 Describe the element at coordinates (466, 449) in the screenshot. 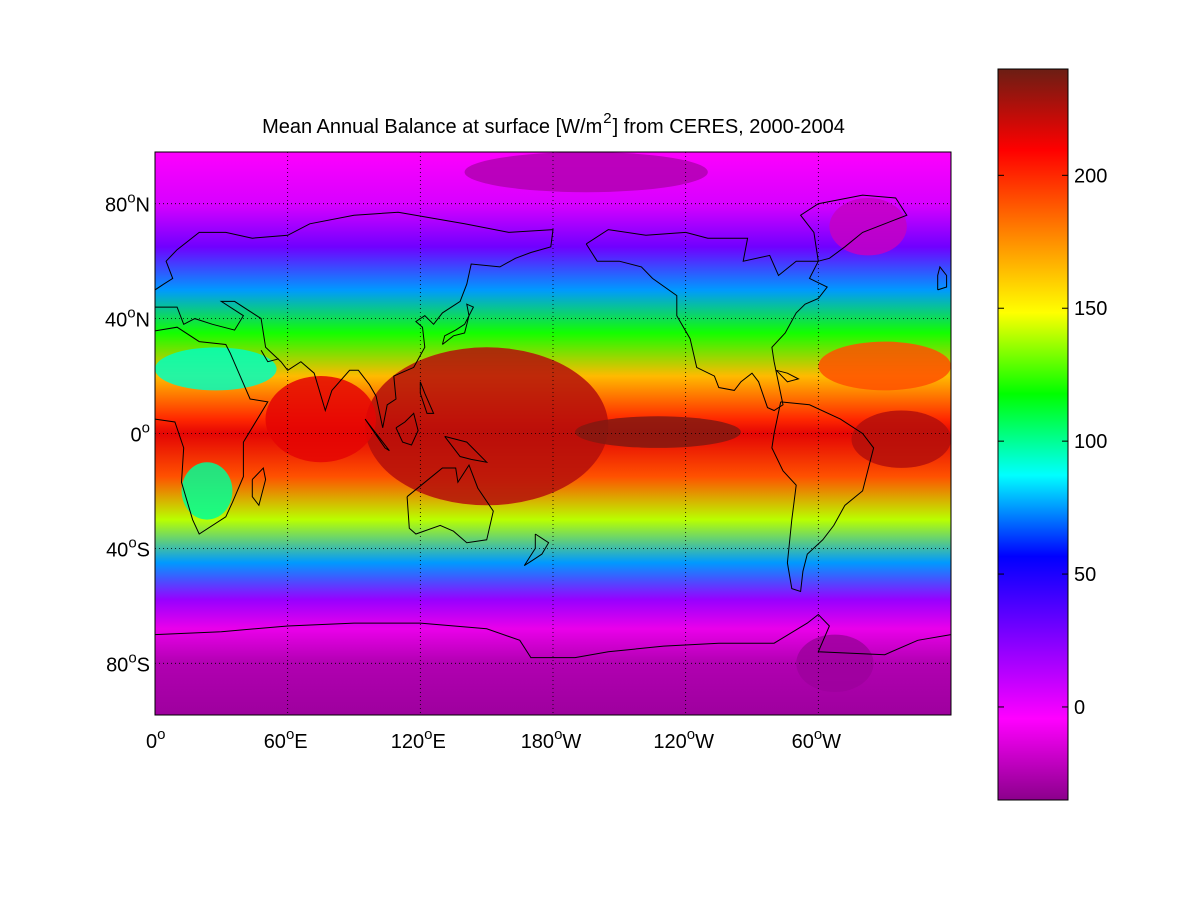

I see `coastline-new-guinea` at that location.